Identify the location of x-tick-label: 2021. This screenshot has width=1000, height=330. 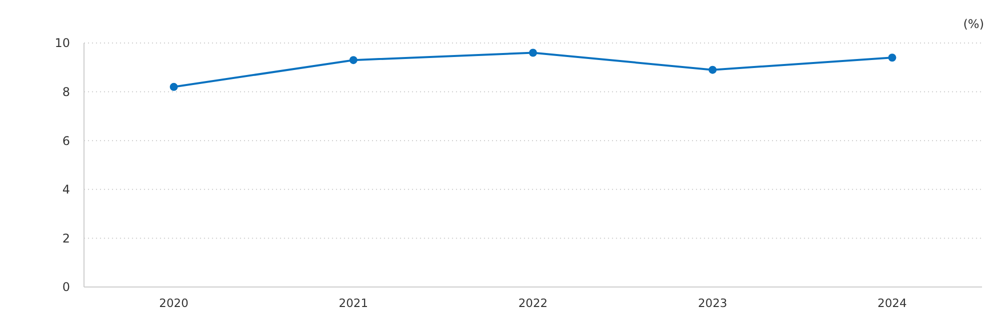
(353, 303).